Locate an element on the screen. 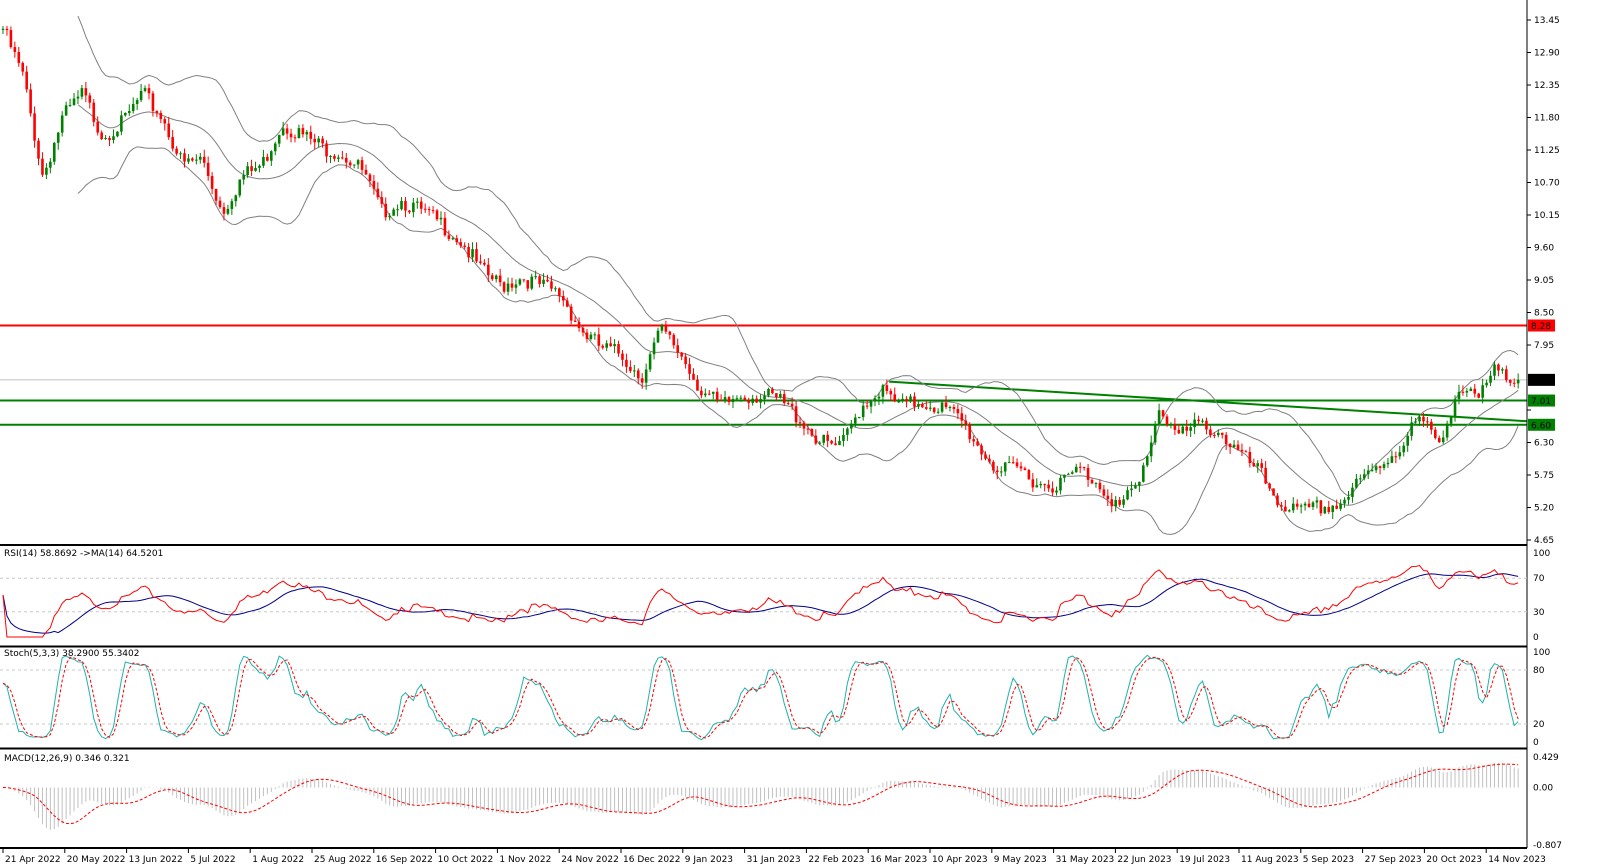  macd-tick-label: -0.807 is located at coordinates (1547, 846).